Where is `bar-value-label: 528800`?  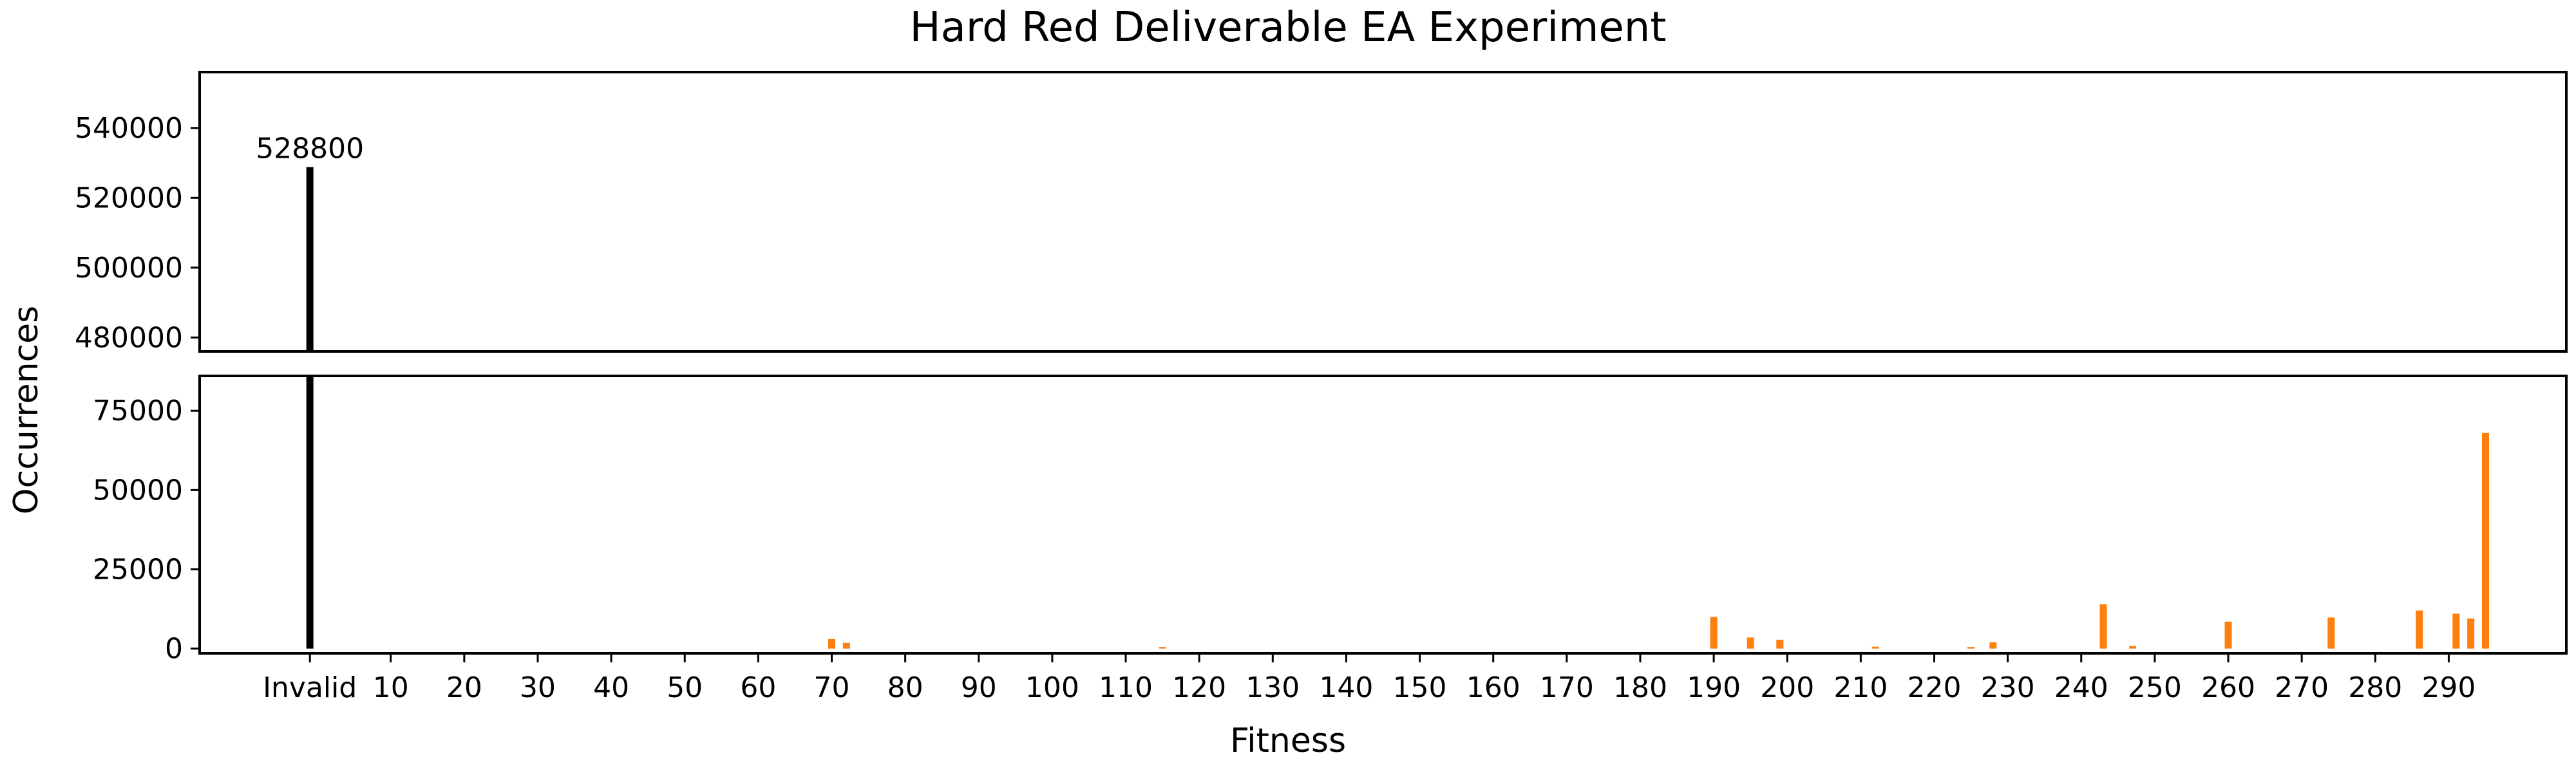 bar-value-label: 528800 is located at coordinates (310, 149).